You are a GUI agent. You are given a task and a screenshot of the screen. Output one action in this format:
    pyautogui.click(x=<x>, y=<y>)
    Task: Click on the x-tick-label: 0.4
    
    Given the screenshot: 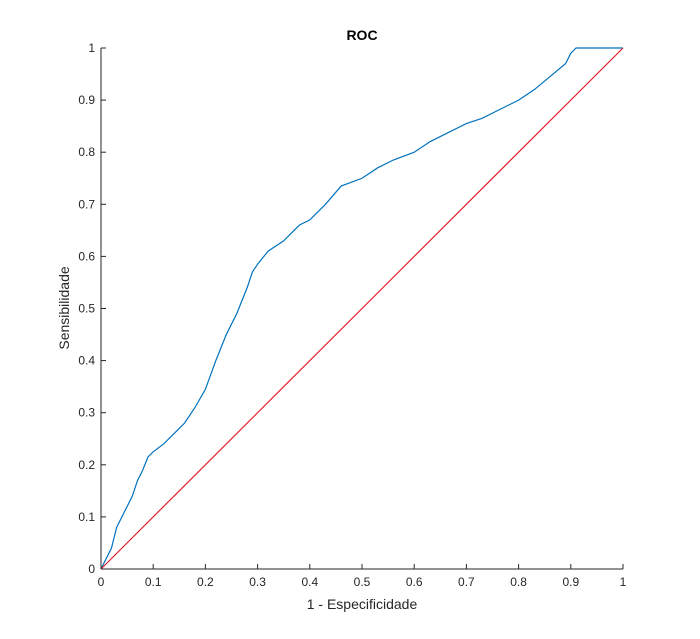 What is the action you would take?
    pyautogui.click(x=309, y=582)
    